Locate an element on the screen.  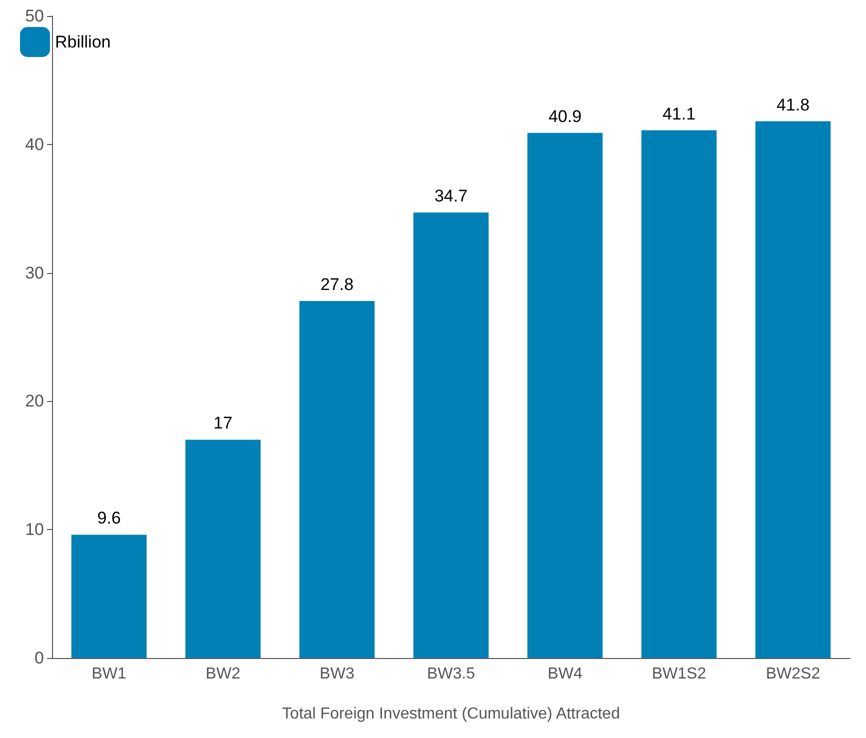
x-tick-label: BW2S2 is located at coordinates (793, 674).